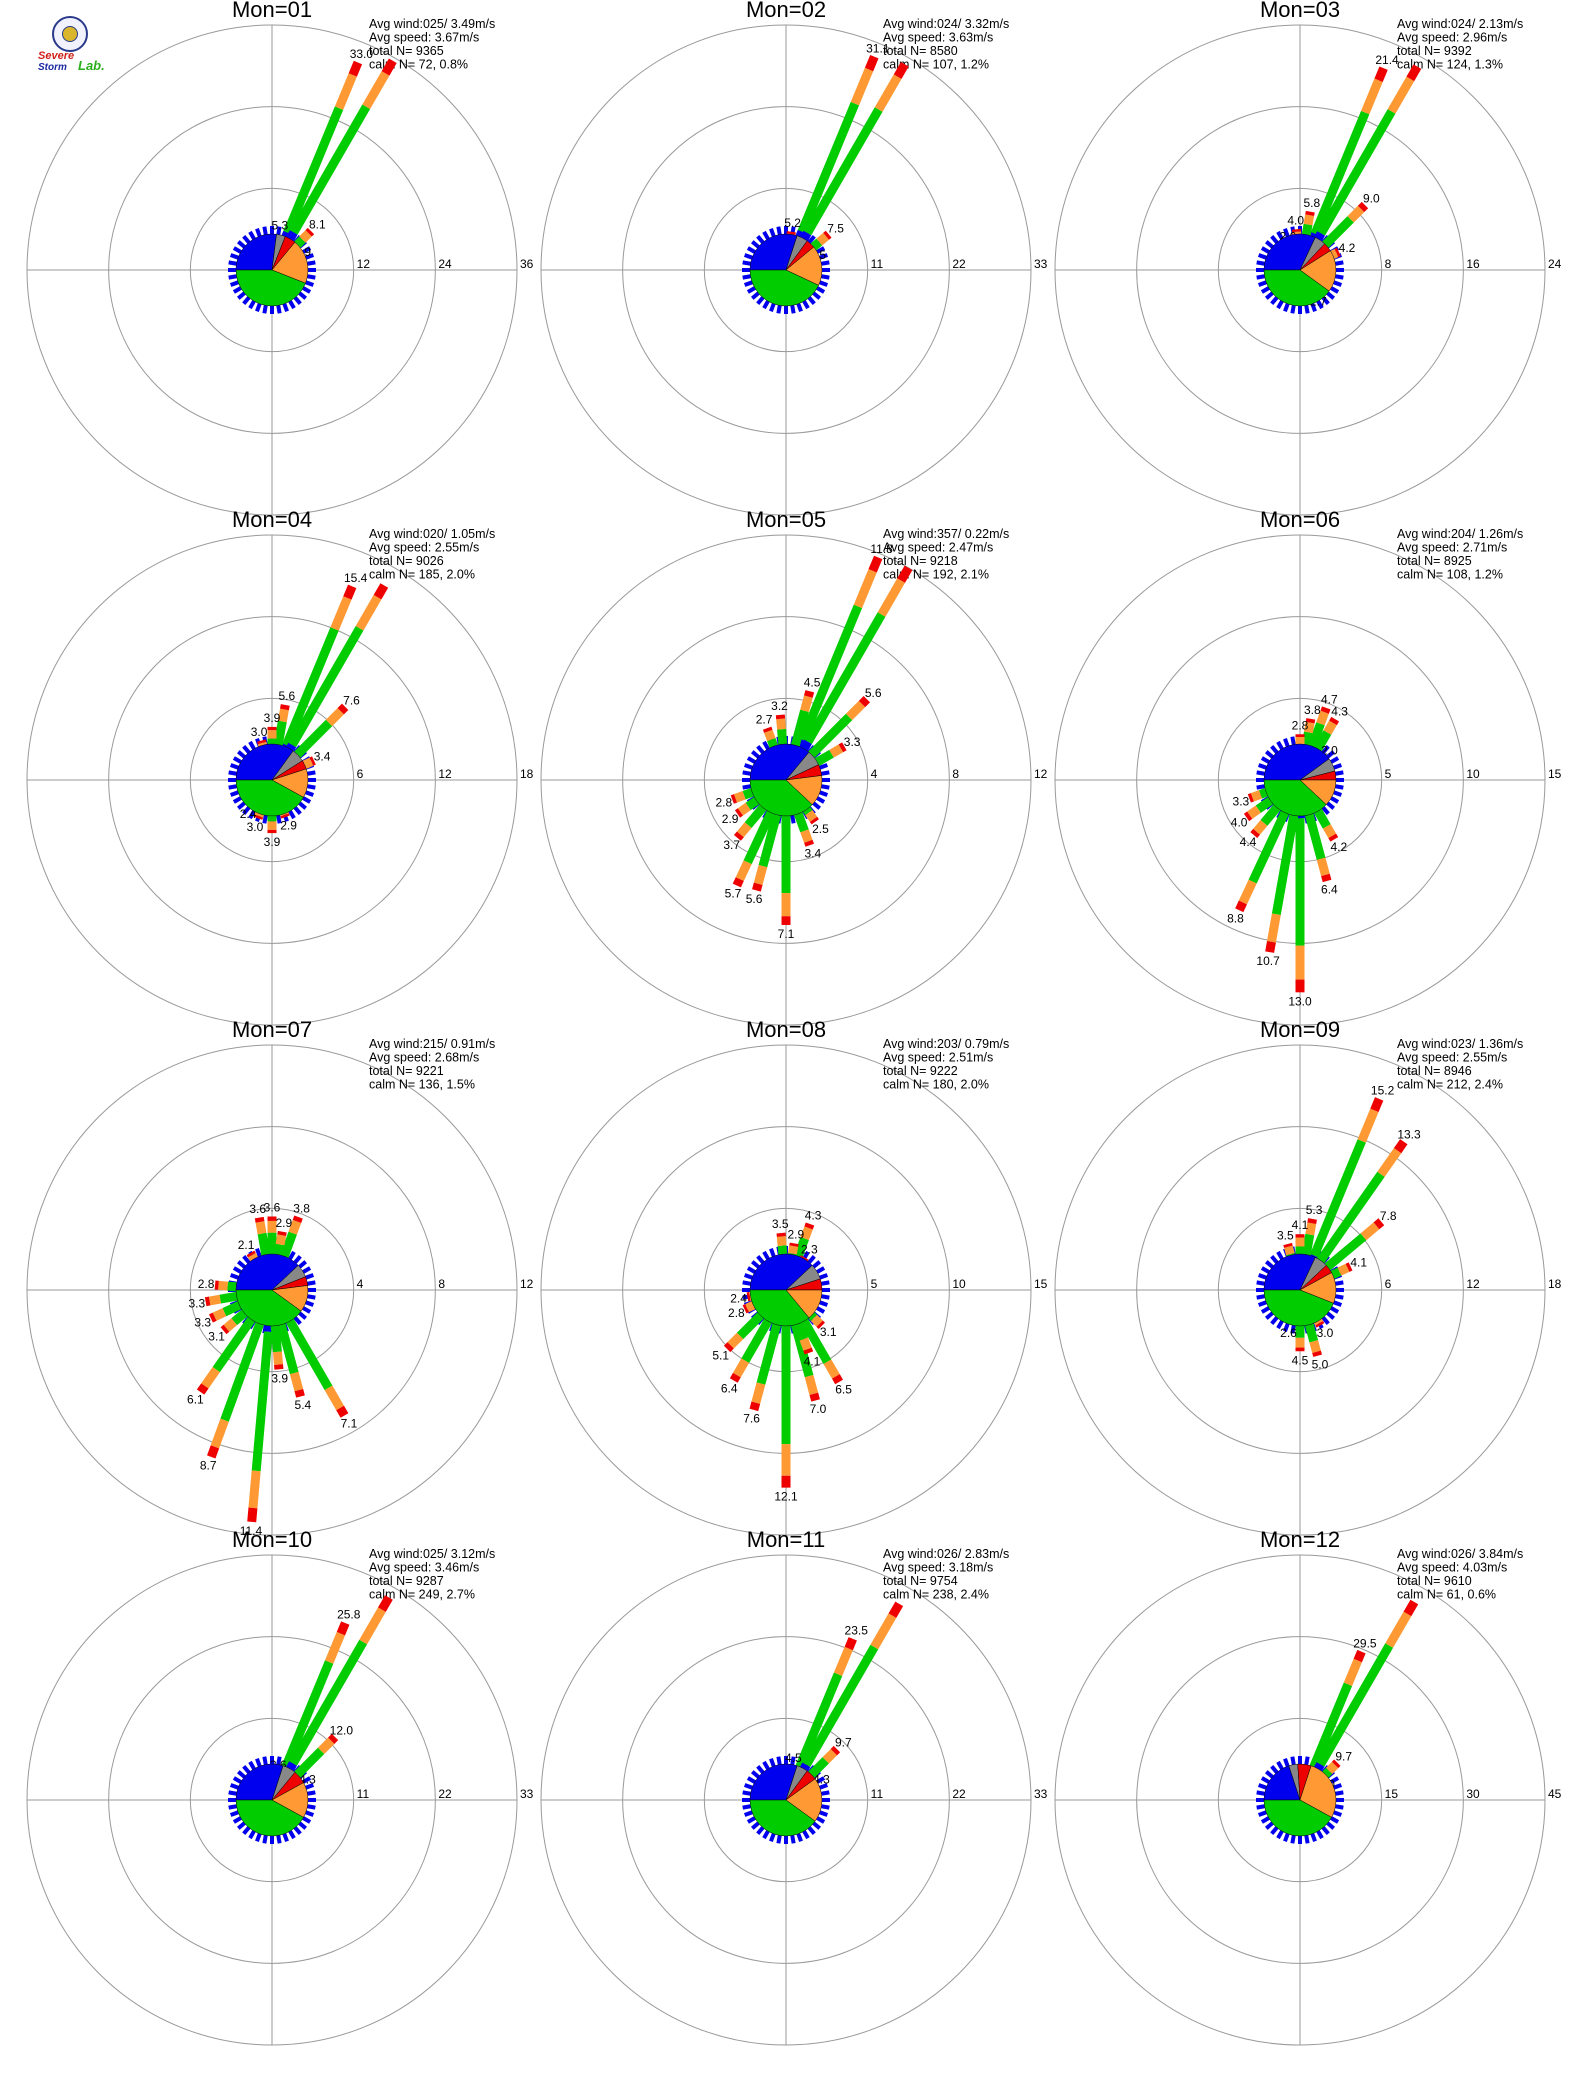 This screenshot has width=1580, height=2090. What do you see at coordinates (1300, 1029) in the screenshot?
I see `panel-title: Mon=09` at bounding box center [1300, 1029].